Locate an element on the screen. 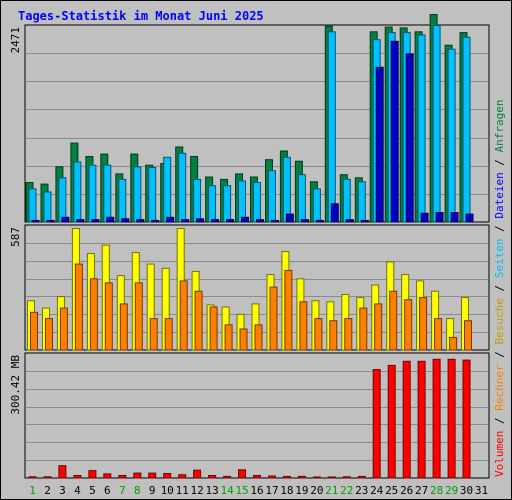 The image size is (512, 500). x-tick-label-day-1: 1 is located at coordinates (32, 490).